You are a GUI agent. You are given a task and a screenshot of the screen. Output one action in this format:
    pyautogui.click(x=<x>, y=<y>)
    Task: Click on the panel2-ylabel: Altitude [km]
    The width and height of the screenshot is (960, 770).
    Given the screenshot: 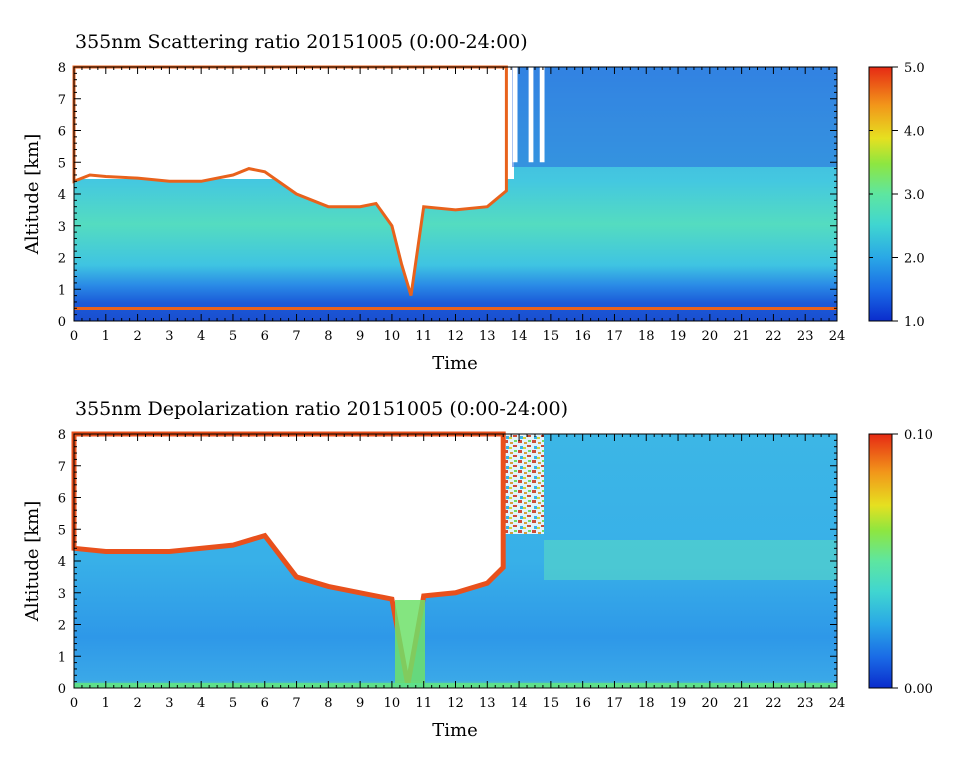 What is the action you would take?
    pyautogui.click(x=32, y=562)
    